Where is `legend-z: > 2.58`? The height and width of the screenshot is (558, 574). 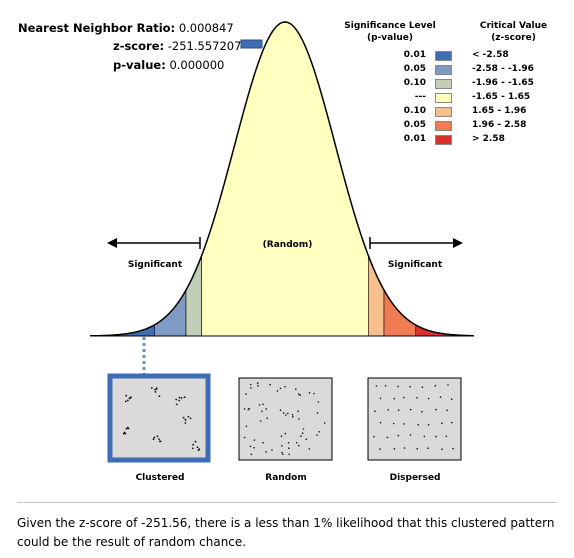 legend-z: > 2.58 is located at coordinates (488, 139).